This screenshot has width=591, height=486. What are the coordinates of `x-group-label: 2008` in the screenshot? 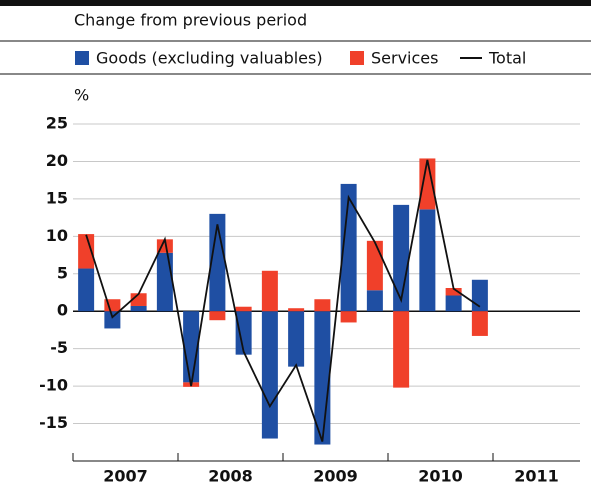 It's located at (230, 476).